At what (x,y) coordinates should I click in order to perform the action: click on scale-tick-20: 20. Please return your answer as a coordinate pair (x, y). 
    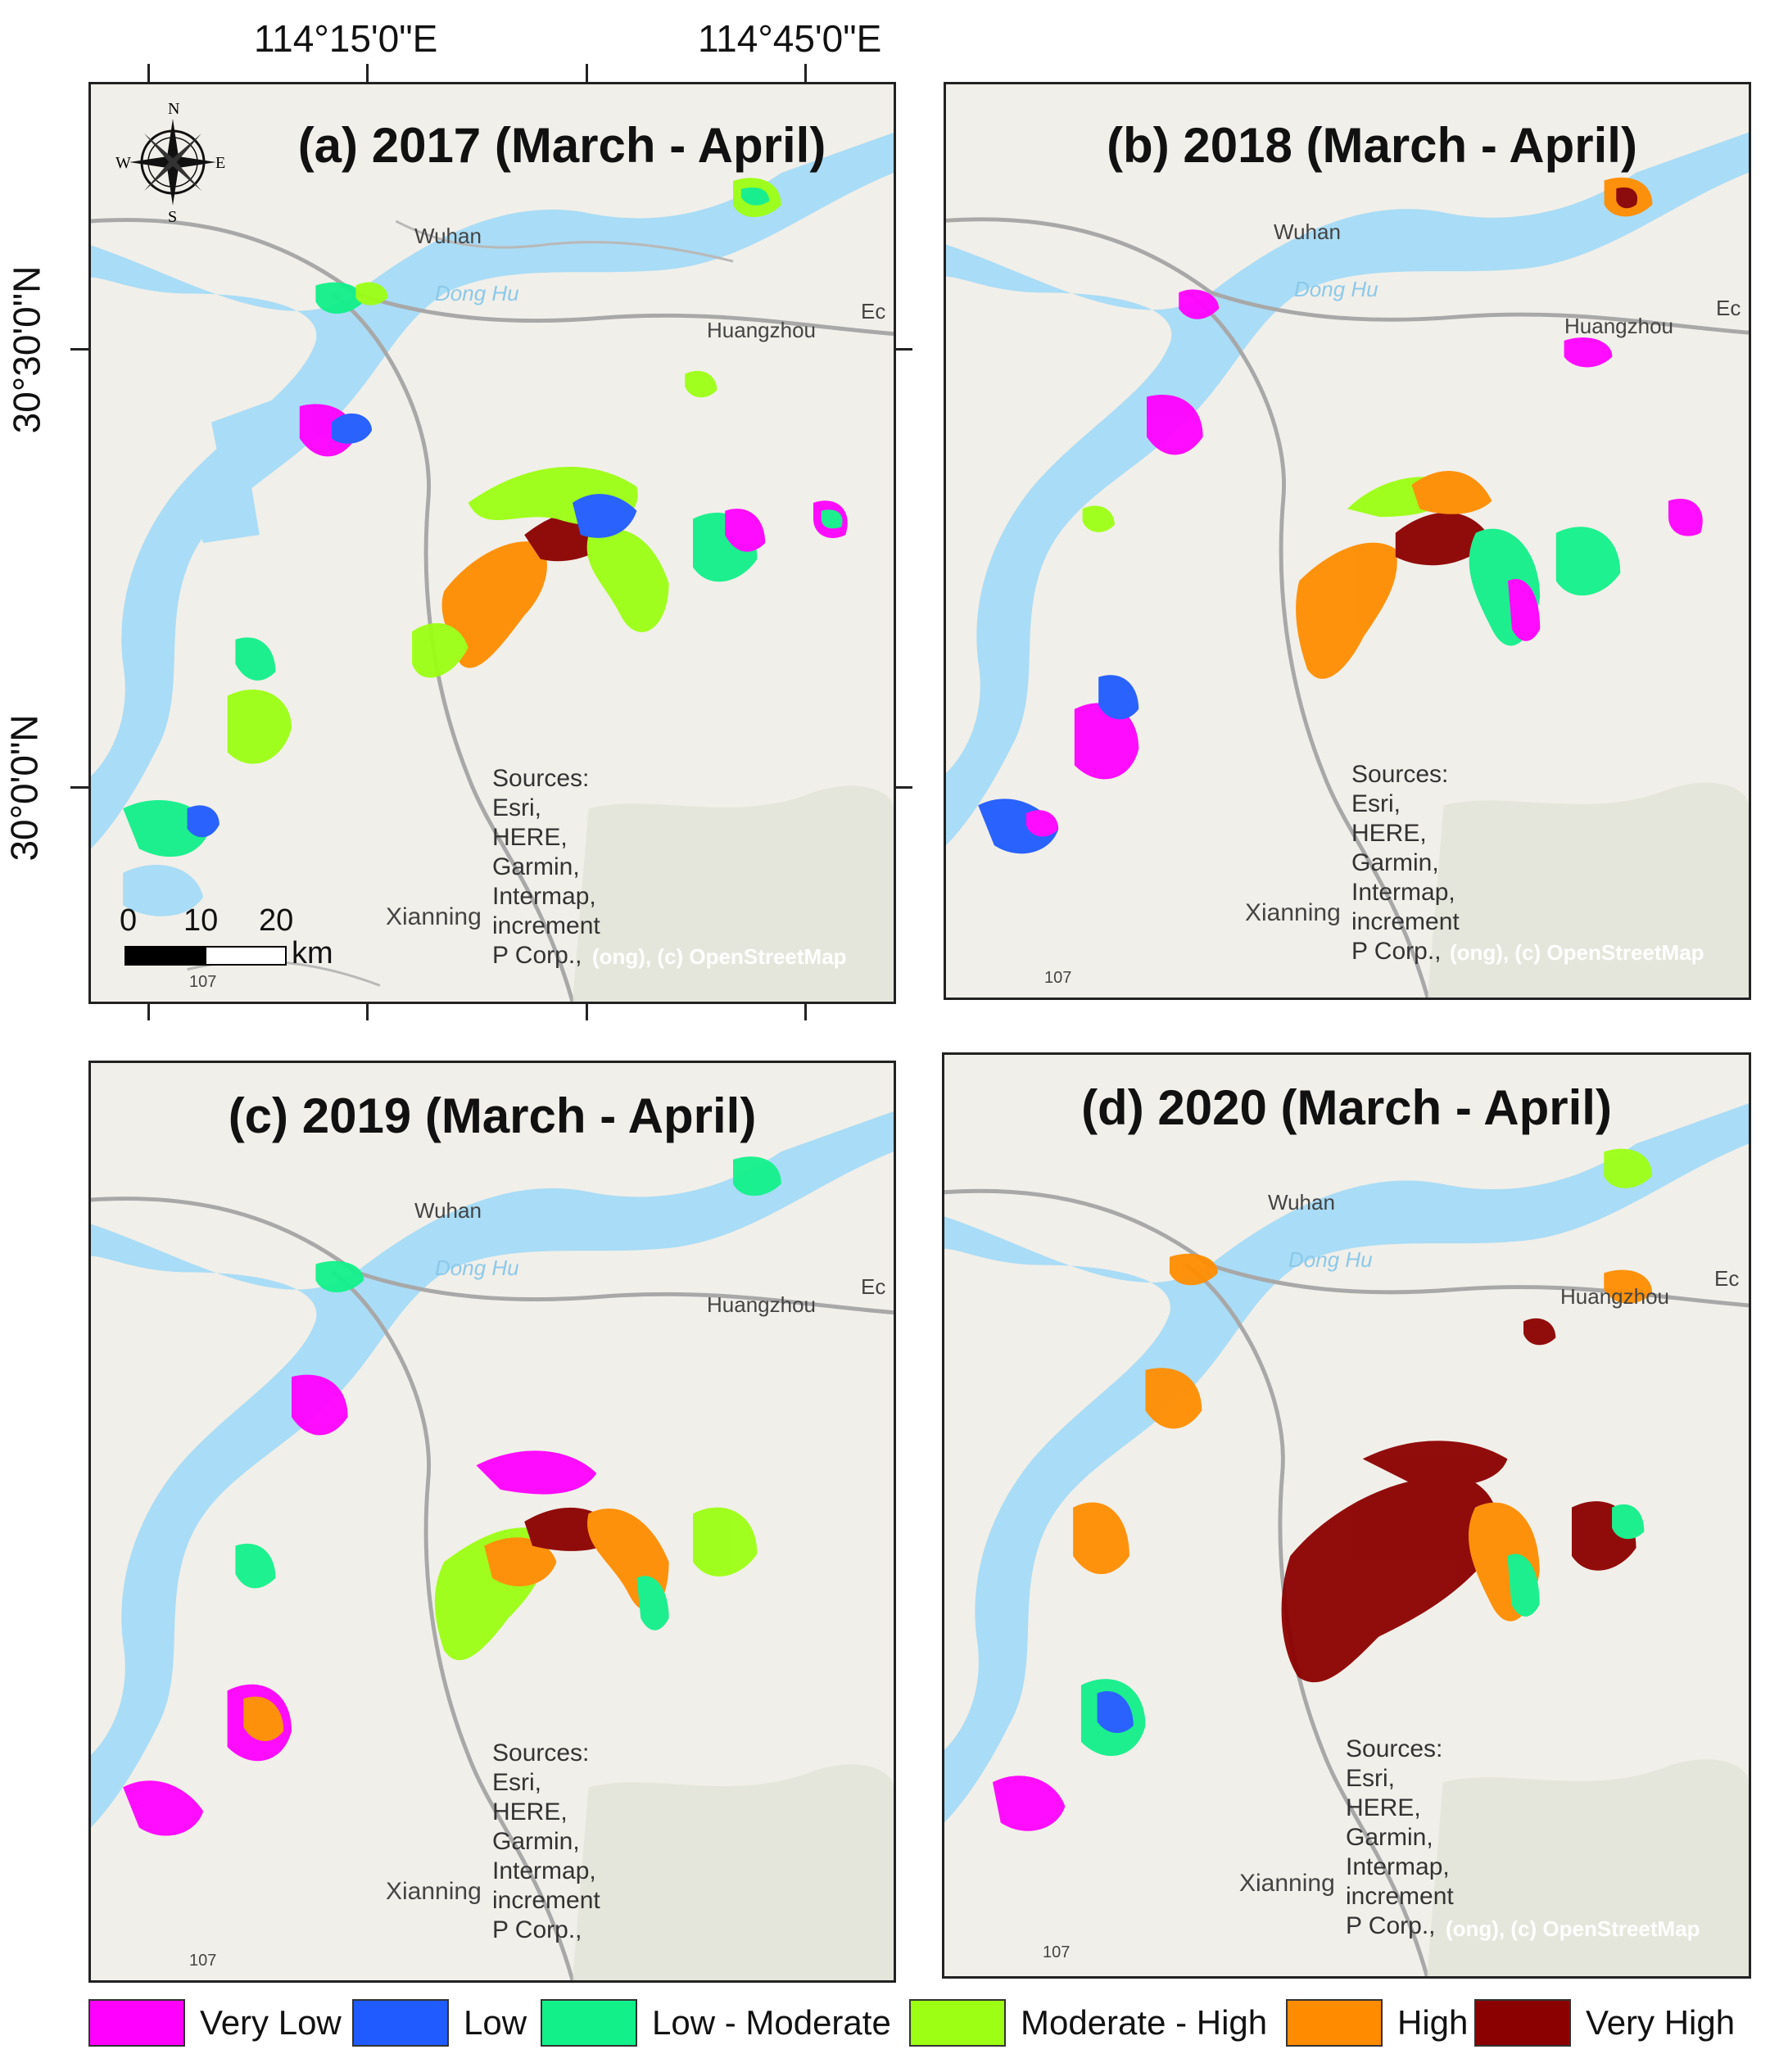
    Looking at the image, I should click on (277, 920).